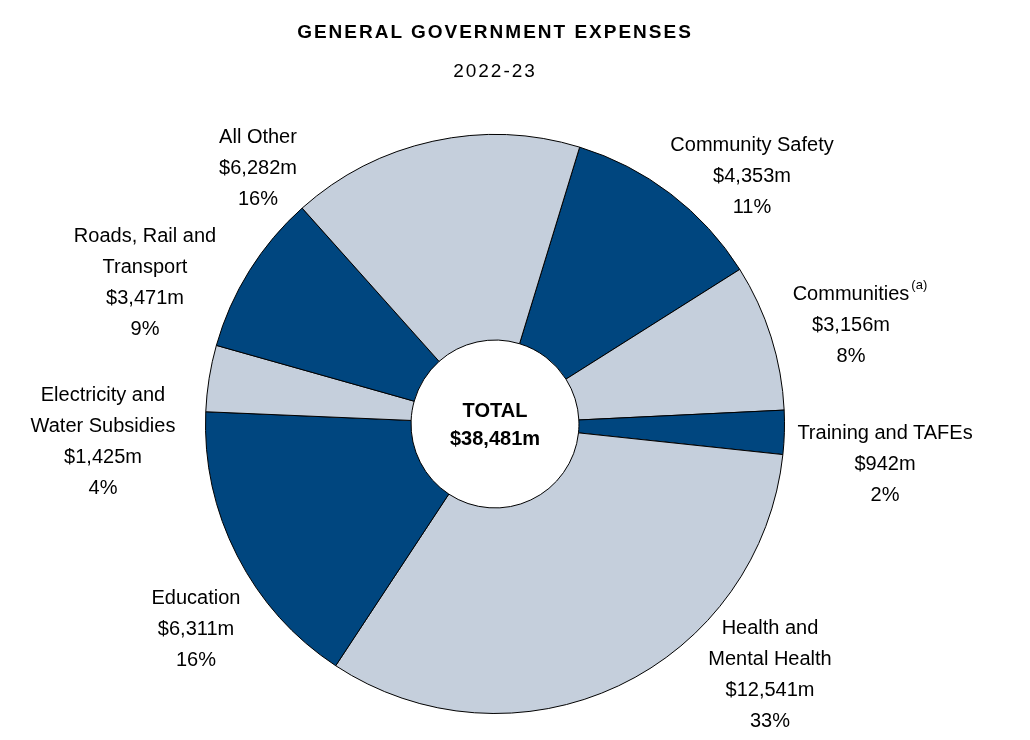  What do you see at coordinates (145, 250) in the screenshot?
I see `slice-label: Roads, Rail and Transport` at bounding box center [145, 250].